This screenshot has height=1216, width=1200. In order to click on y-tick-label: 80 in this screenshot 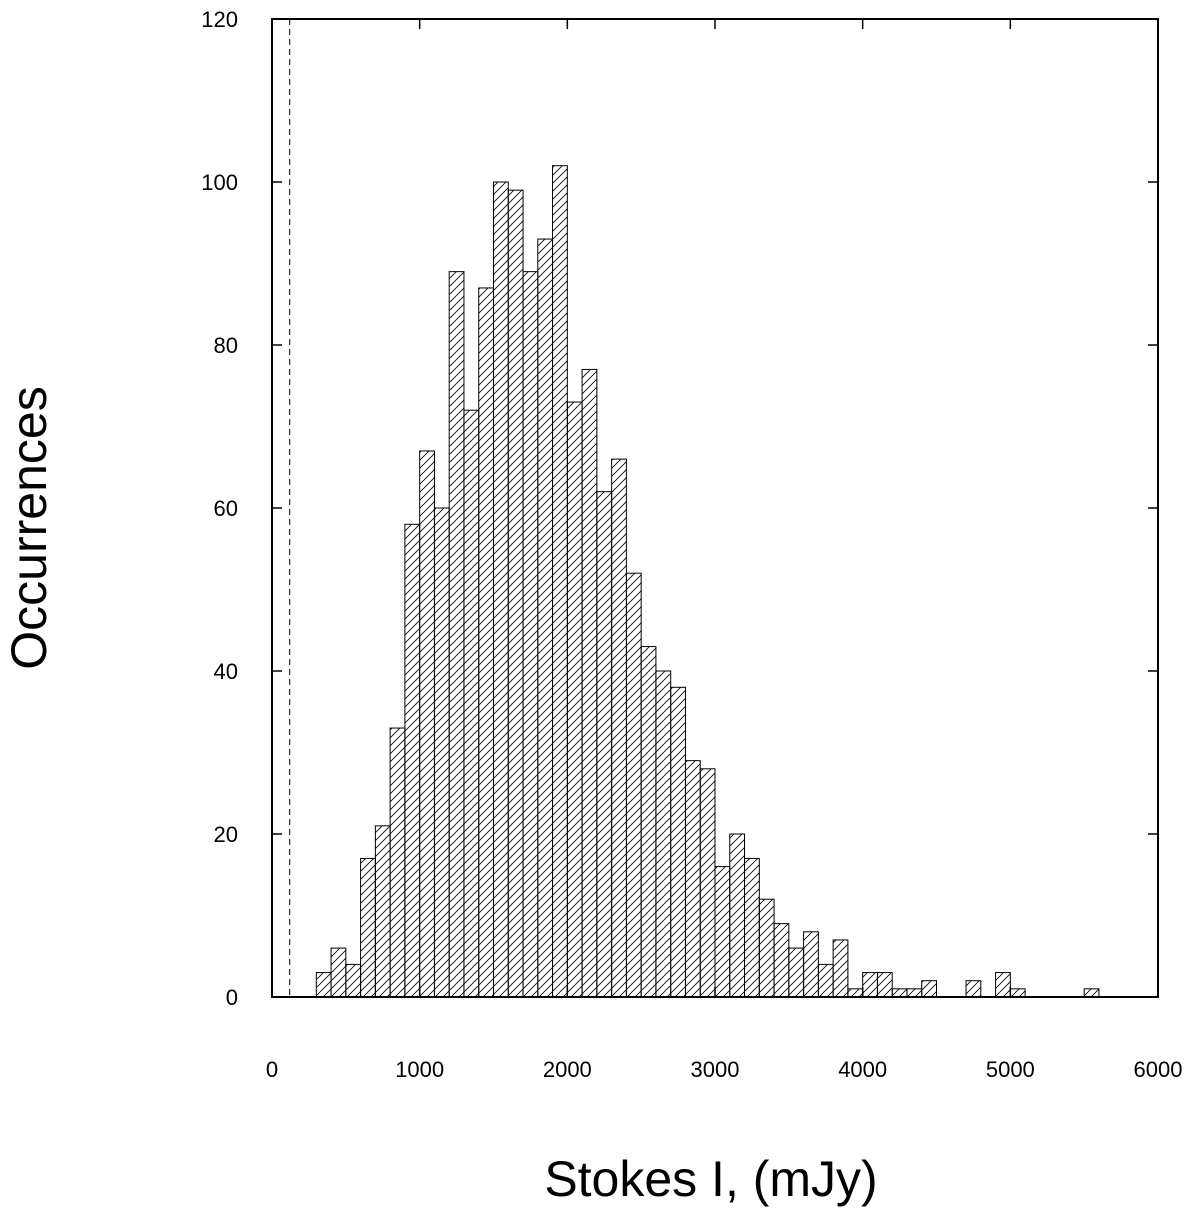, I will do `click(226, 345)`.